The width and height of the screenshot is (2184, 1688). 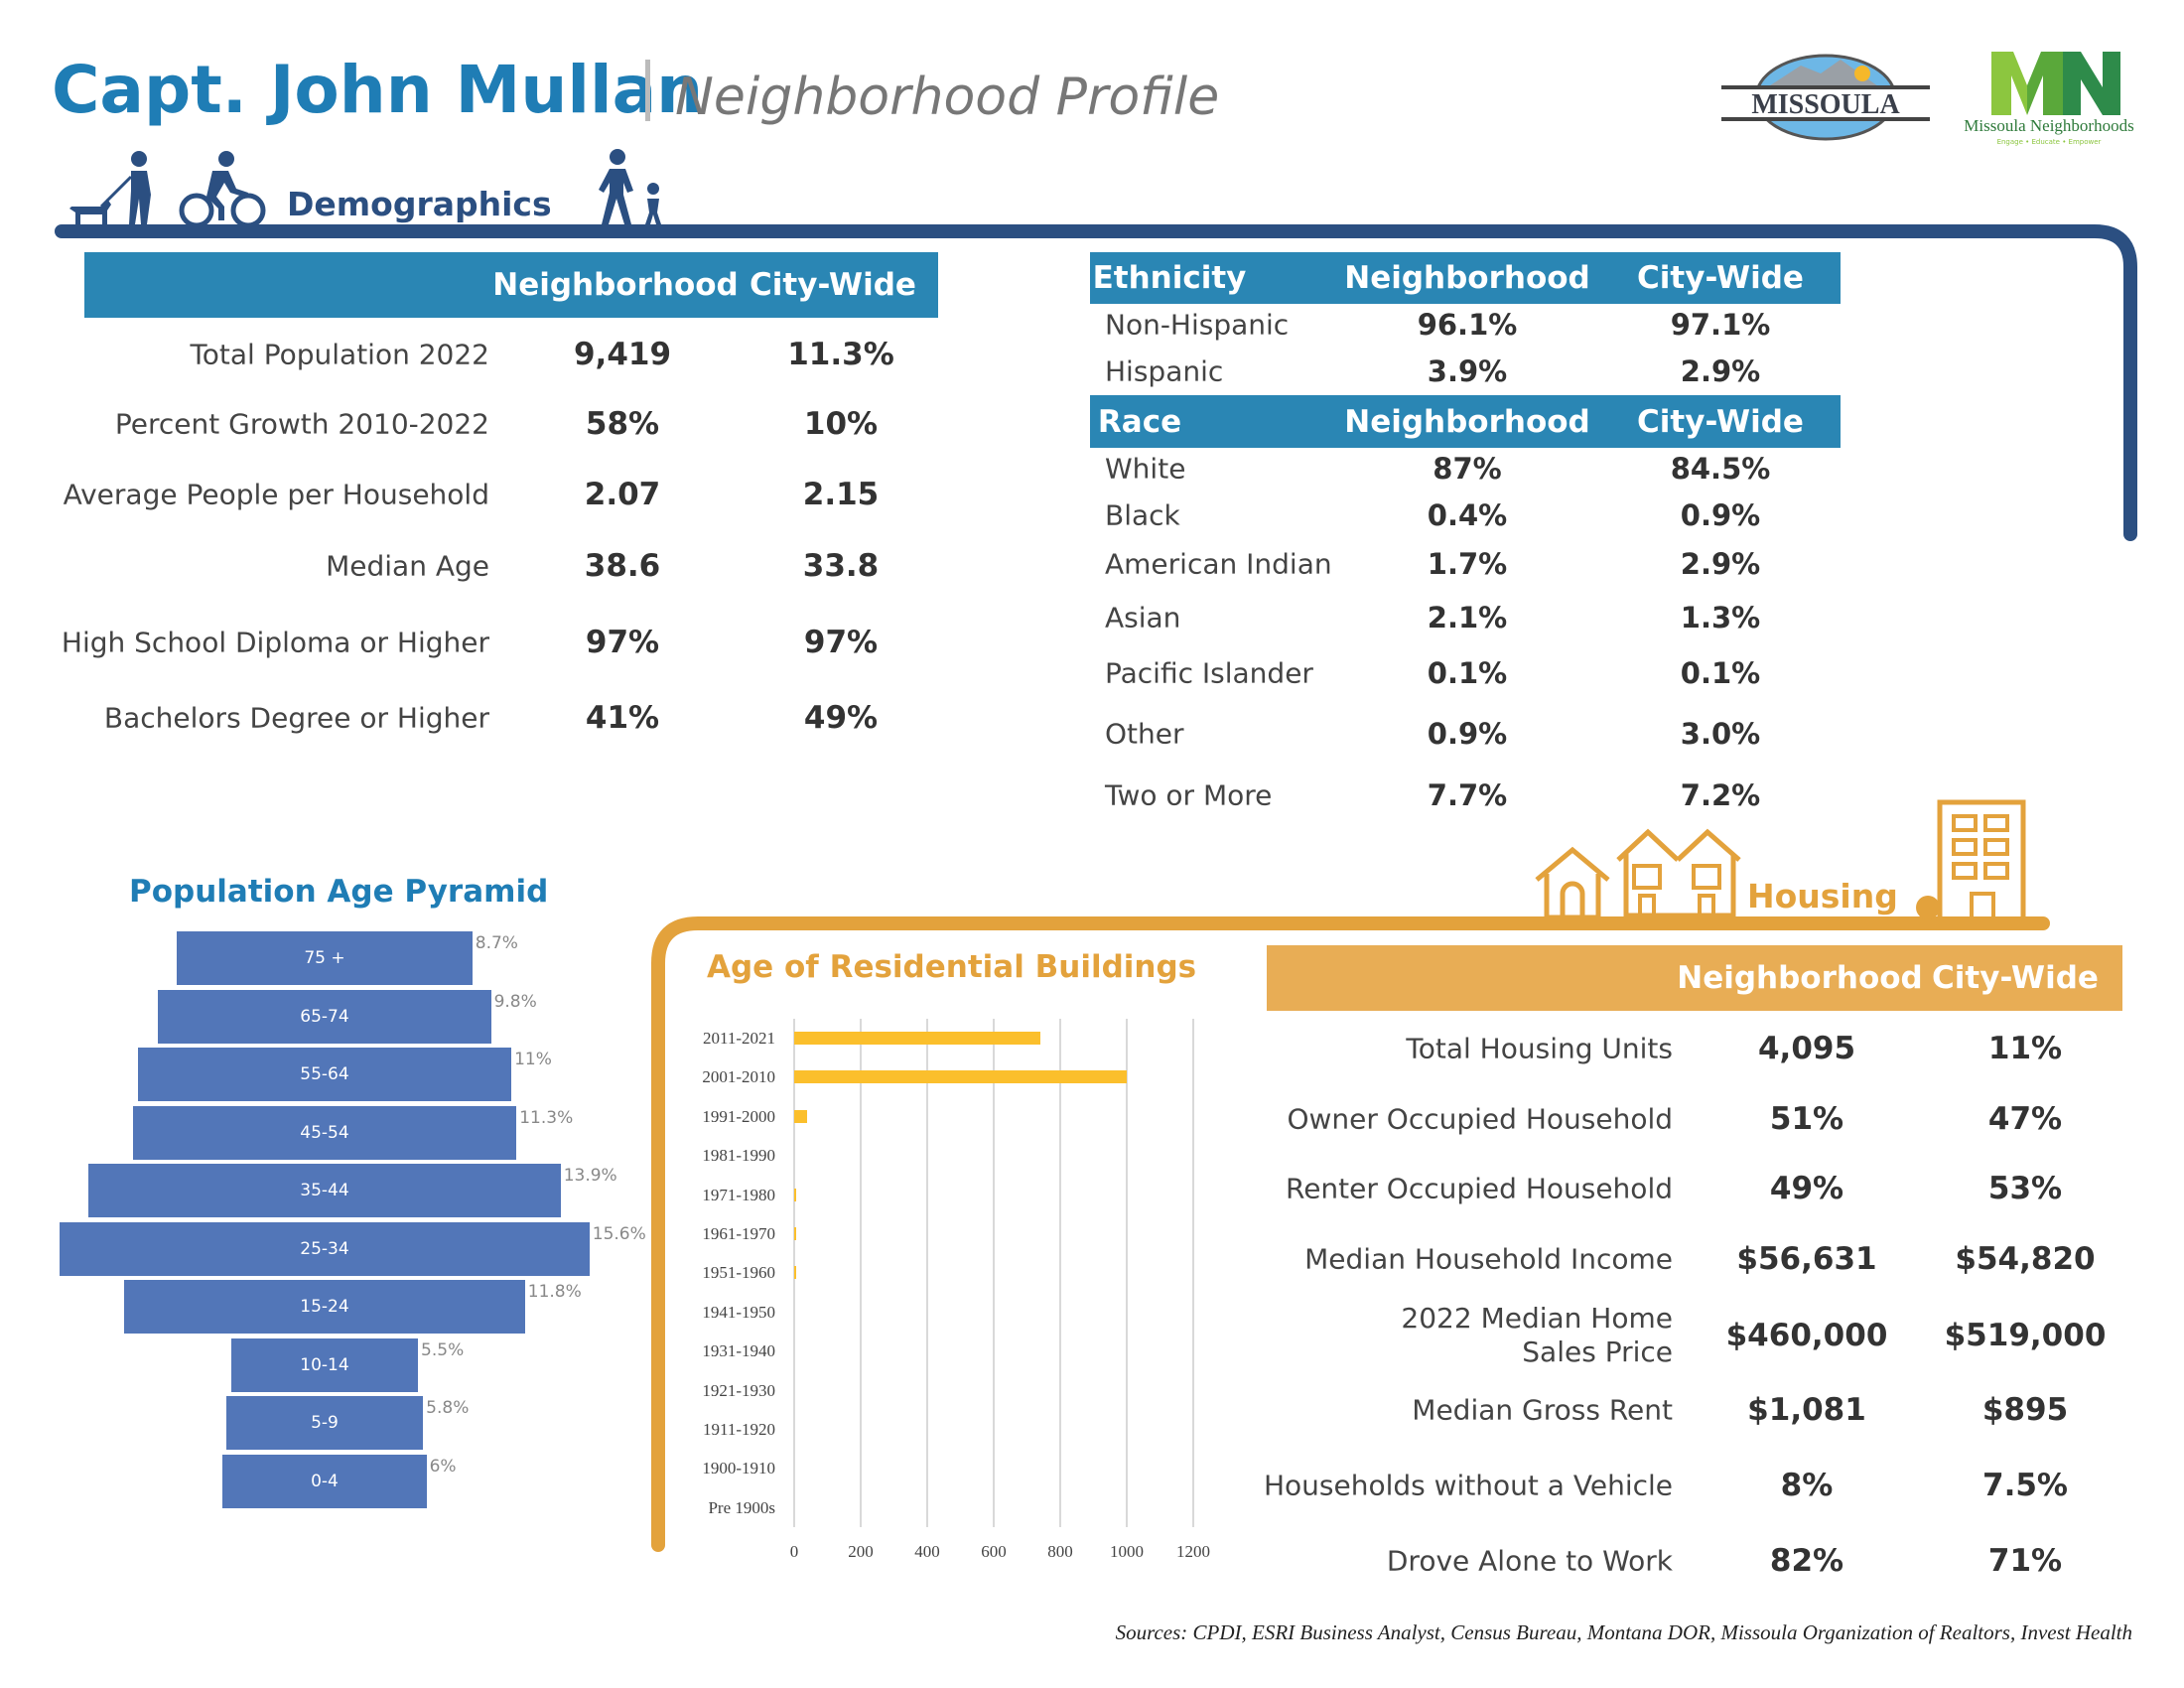 What do you see at coordinates (738, 1273) in the screenshot?
I see `y-category-label: 1951-1960` at bounding box center [738, 1273].